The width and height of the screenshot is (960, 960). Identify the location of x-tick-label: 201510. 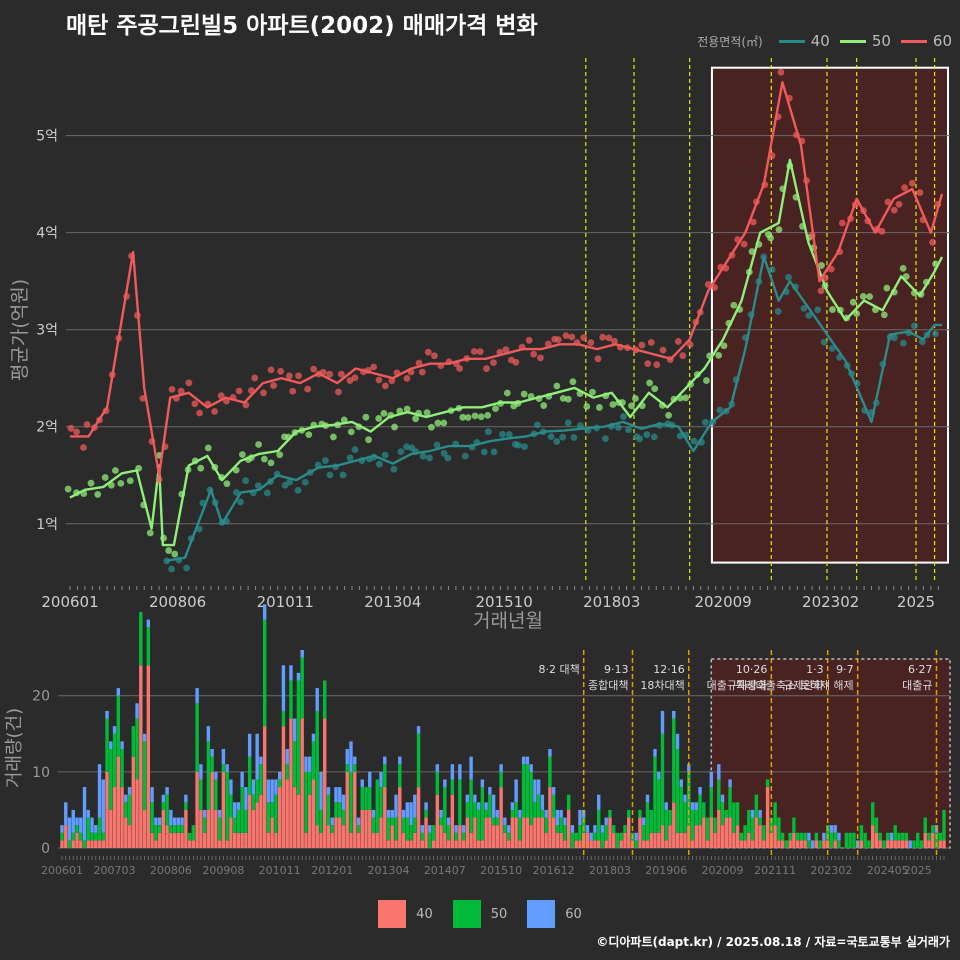
(504, 602).